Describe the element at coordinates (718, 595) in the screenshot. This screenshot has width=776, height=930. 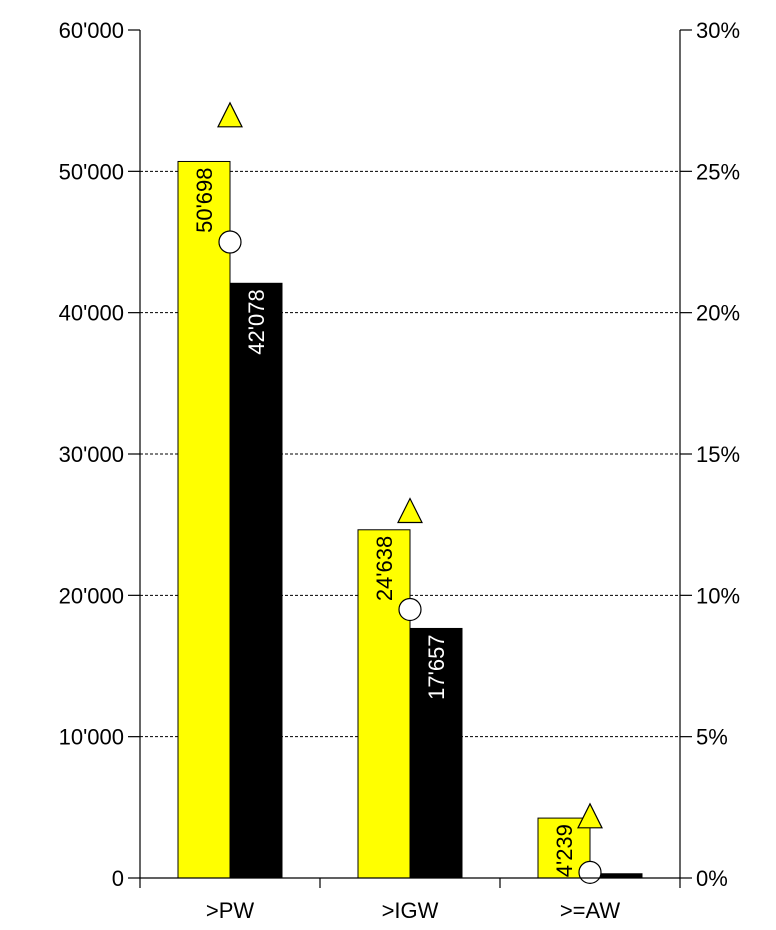
I see `right-tick-label: 10%` at that location.